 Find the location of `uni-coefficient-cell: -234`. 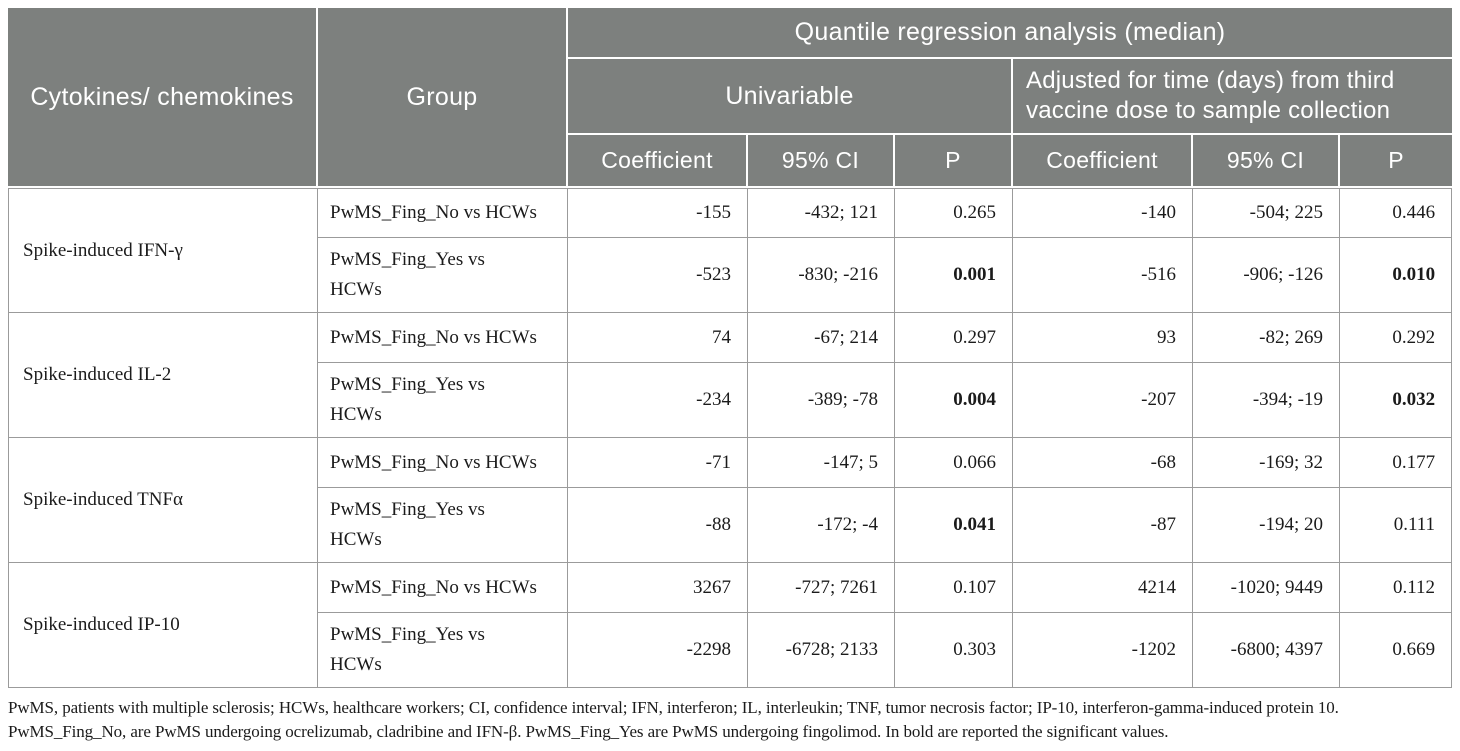

uni-coefficient-cell: -234 is located at coordinates (658, 400).